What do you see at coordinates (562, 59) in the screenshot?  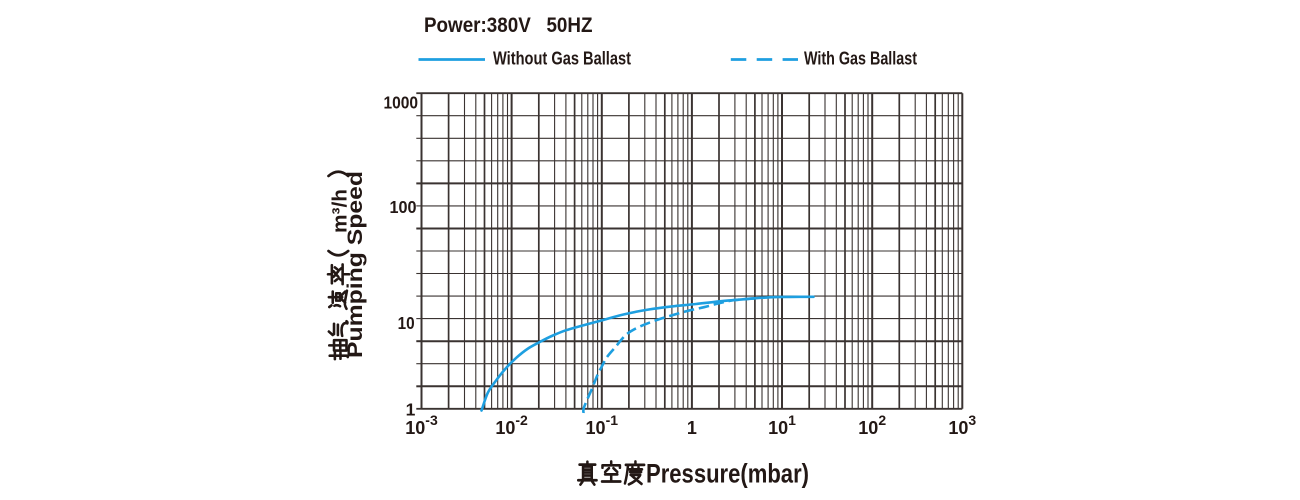 I see `svg-text: Without Gas Ballast` at bounding box center [562, 59].